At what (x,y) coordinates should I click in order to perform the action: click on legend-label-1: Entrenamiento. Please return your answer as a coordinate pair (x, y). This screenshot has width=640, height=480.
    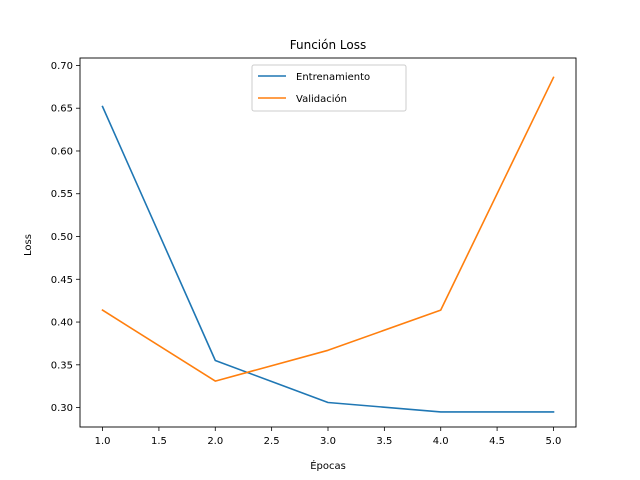
    Looking at the image, I should click on (333, 77).